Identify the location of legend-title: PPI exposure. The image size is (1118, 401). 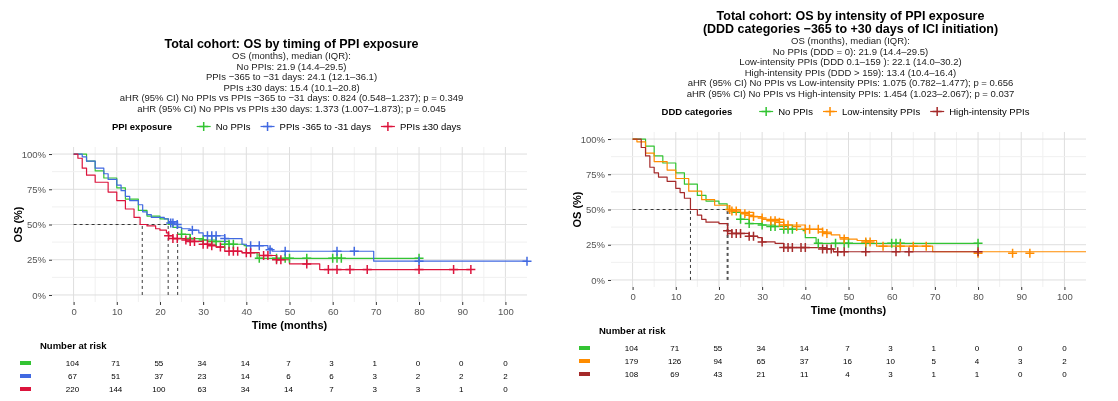
(142, 126).